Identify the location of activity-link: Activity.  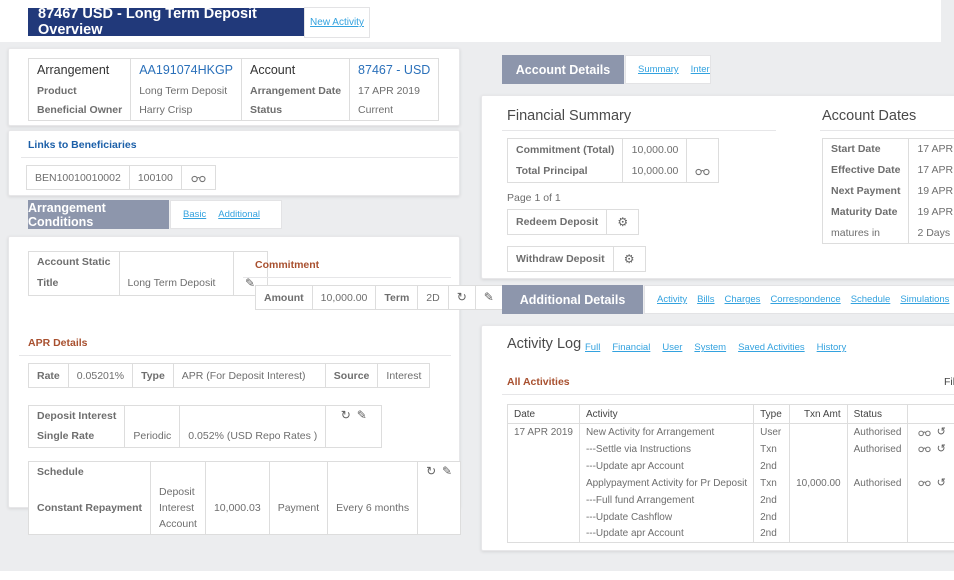
(672, 299).